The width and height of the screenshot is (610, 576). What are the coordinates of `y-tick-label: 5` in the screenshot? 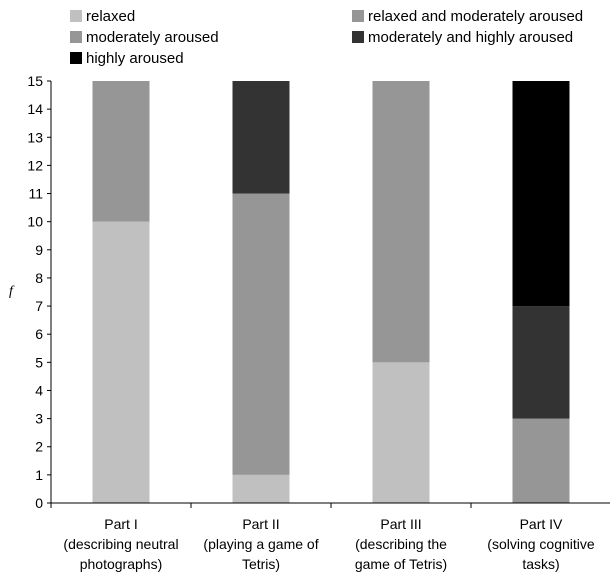 It's located at (39, 362).